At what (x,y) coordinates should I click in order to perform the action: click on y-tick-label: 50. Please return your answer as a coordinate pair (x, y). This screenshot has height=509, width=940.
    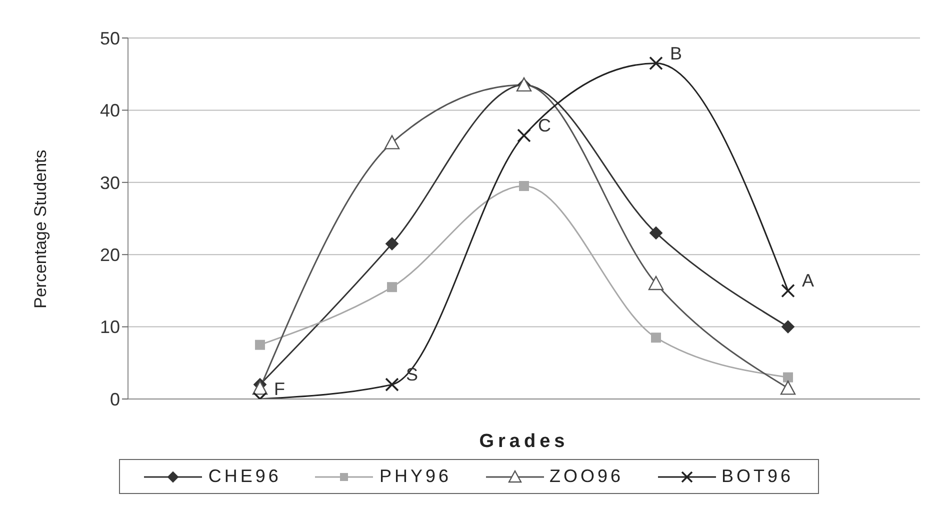
    Looking at the image, I should click on (110, 38).